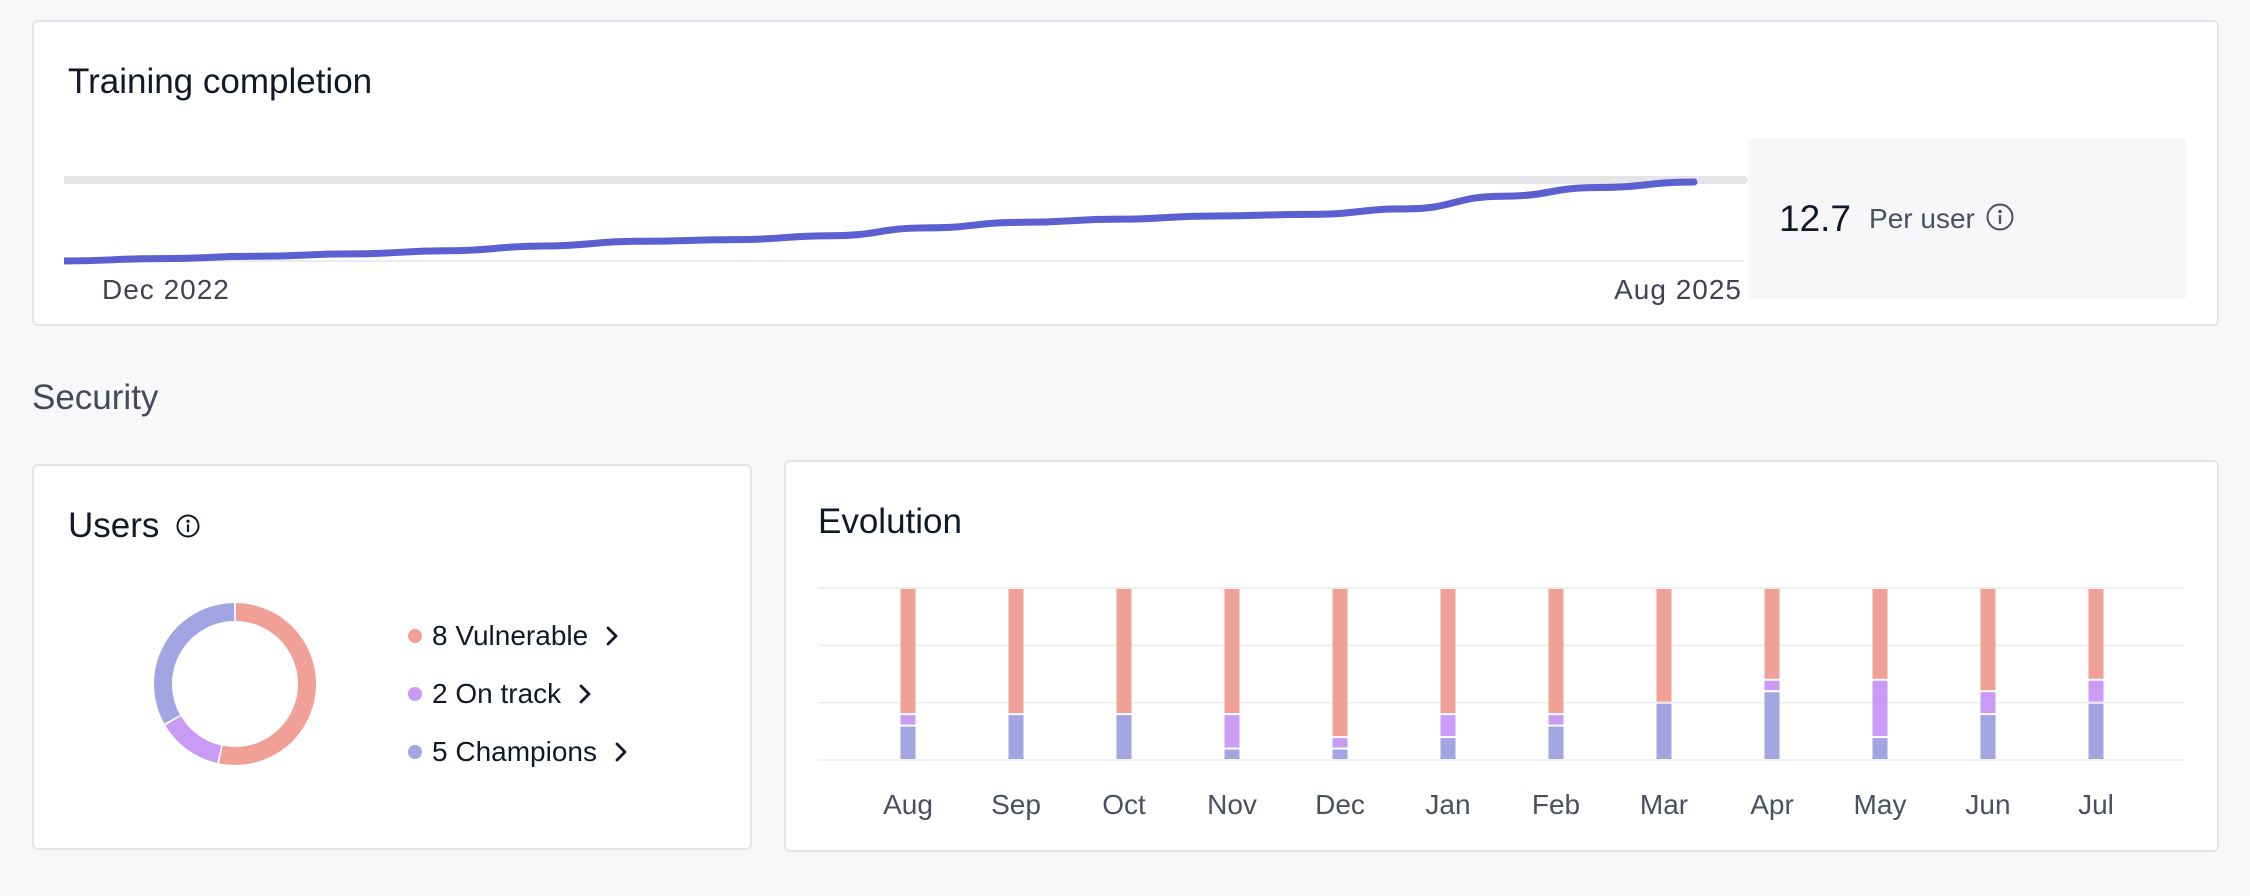 The image size is (2250, 896). What do you see at coordinates (166, 289) in the screenshot?
I see `x-start-label: Dec 2022` at bounding box center [166, 289].